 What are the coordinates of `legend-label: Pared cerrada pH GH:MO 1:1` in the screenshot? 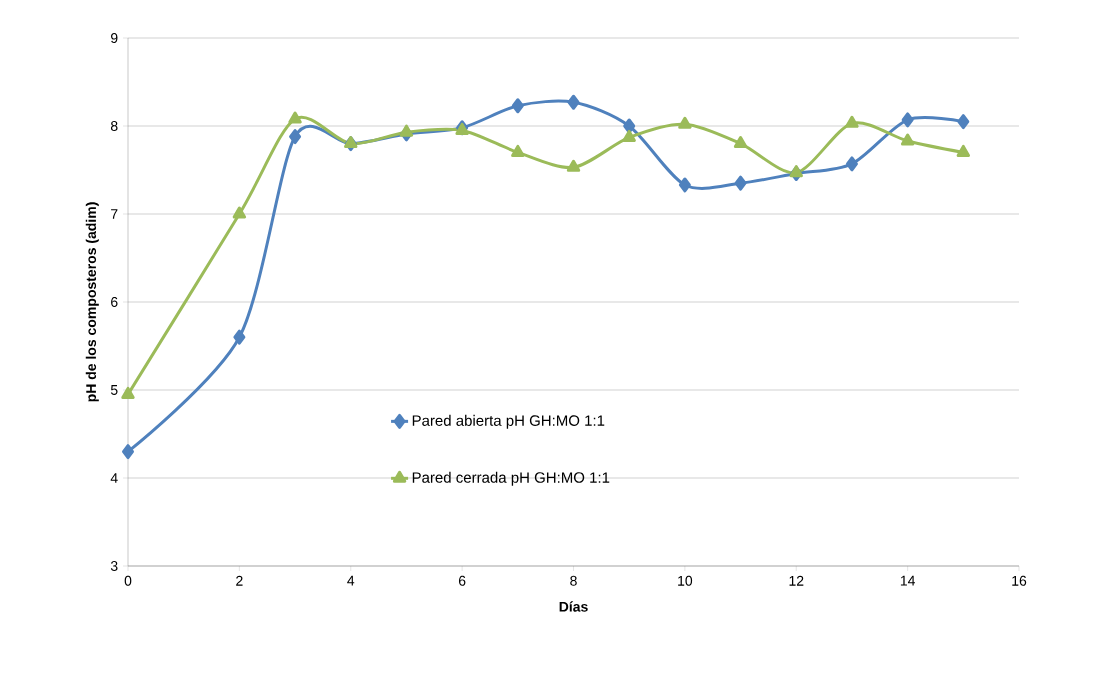 It's located at (511, 478).